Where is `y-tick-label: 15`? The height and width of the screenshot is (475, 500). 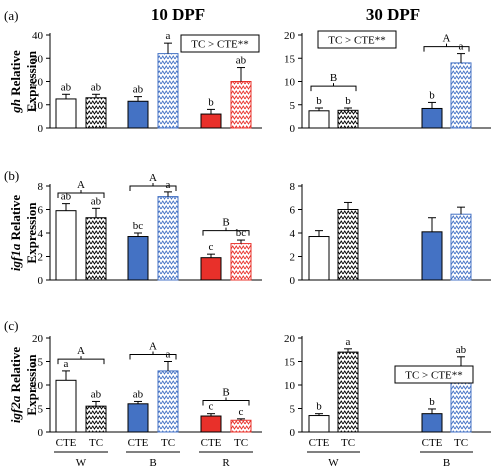
y-tick-label: 15 is located at coordinates (290, 59).